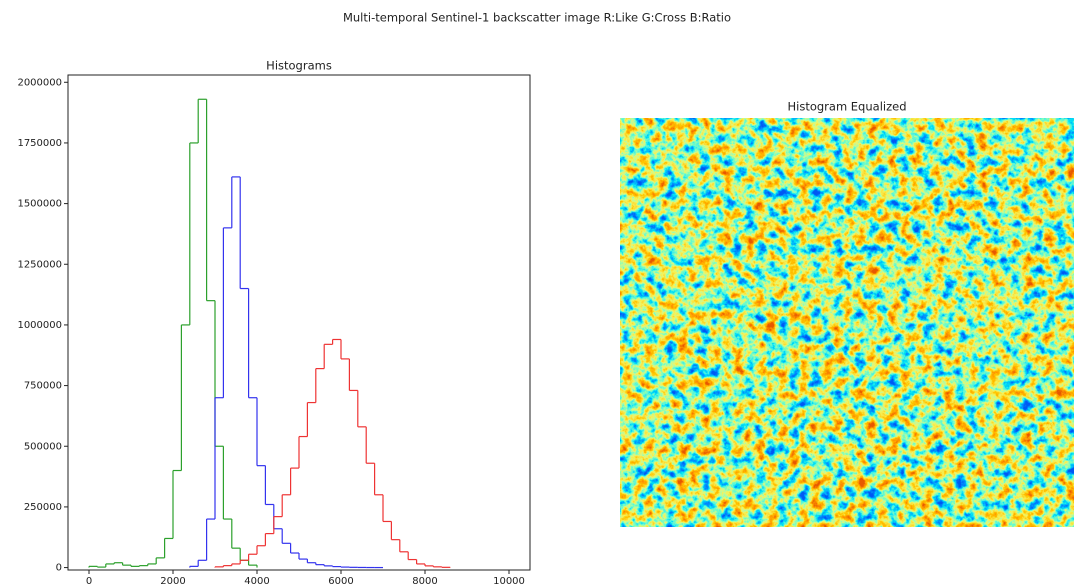  I want to click on x-tick-label: 8000, so click(424, 581).